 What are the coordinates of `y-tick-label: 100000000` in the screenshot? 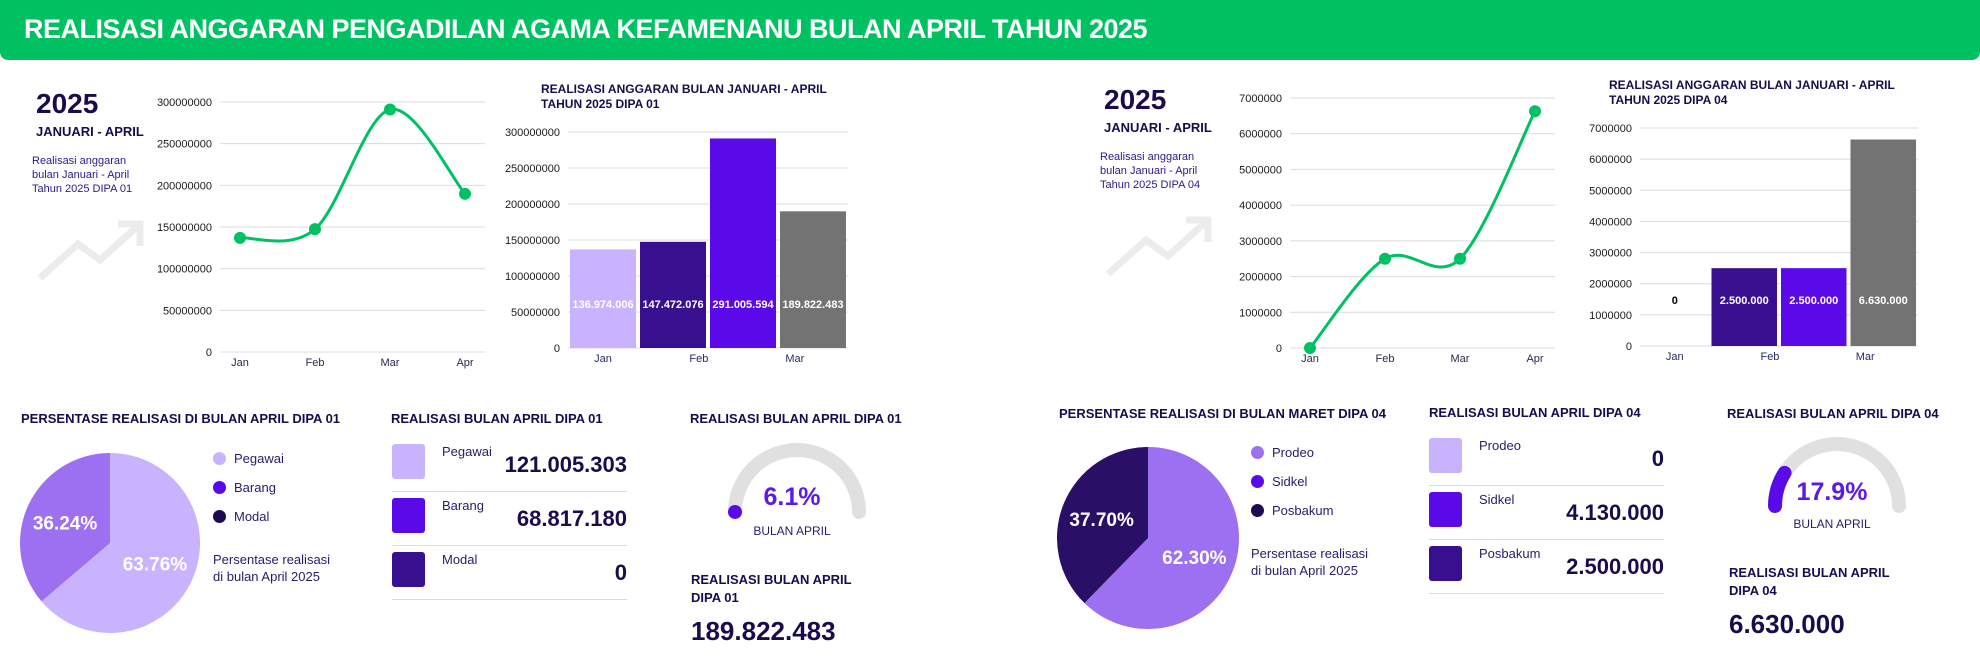 It's located at (184, 270).